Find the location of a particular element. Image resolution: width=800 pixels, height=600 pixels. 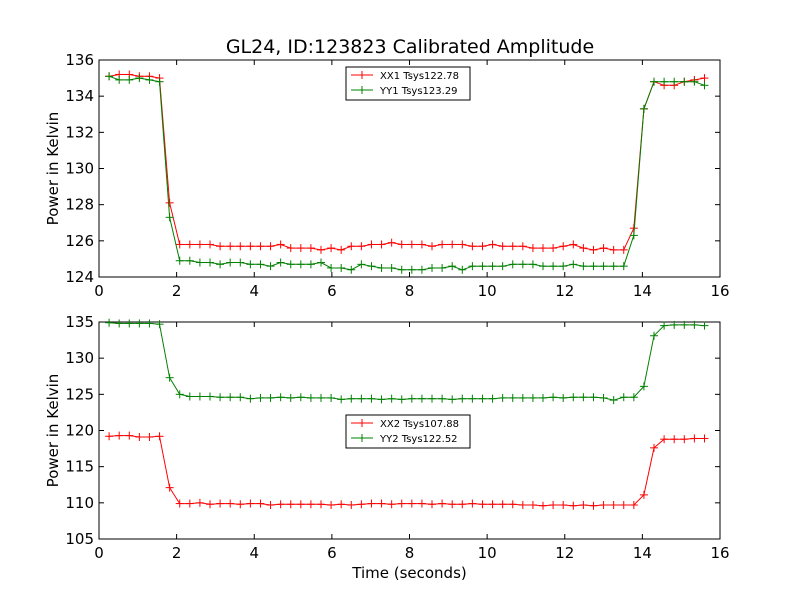

legend-entry: YY2 Tsys122.52 is located at coordinates (404, 439).